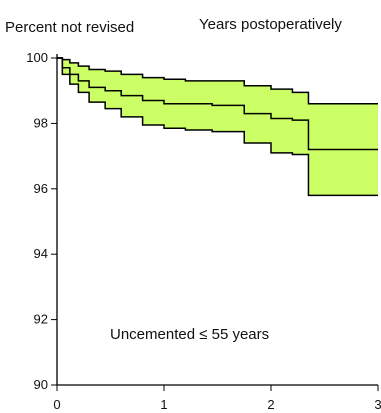  Describe the element at coordinates (41, 384) in the screenshot. I see `y-tick-label: 90` at that location.